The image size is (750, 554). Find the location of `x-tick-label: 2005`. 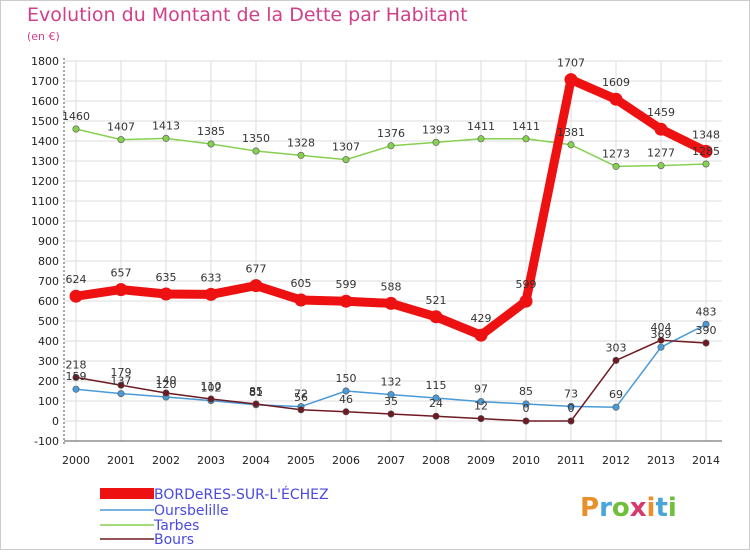

x-tick-label: 2005 is located at coordinates (301, 460).